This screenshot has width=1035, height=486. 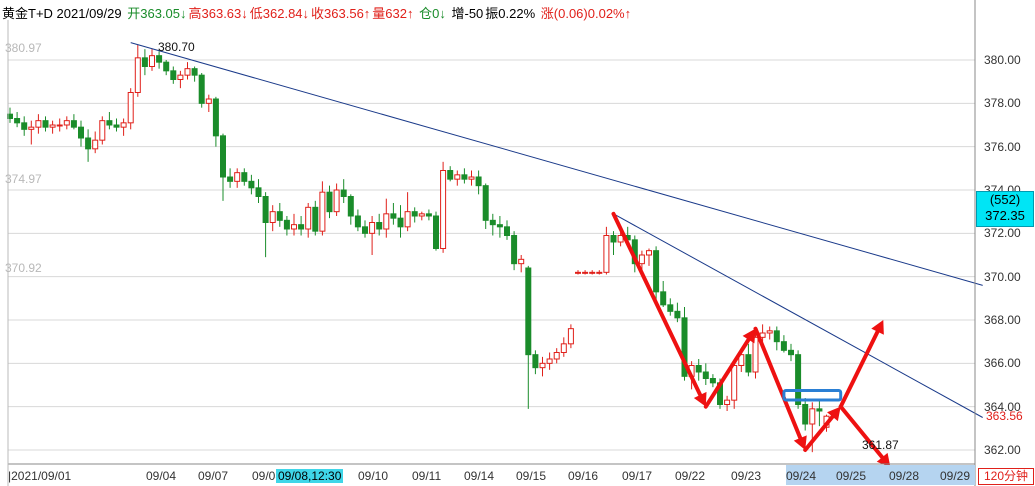 I want to click on current-price-box: (552) 372.35, so click(x=1005, y=209).